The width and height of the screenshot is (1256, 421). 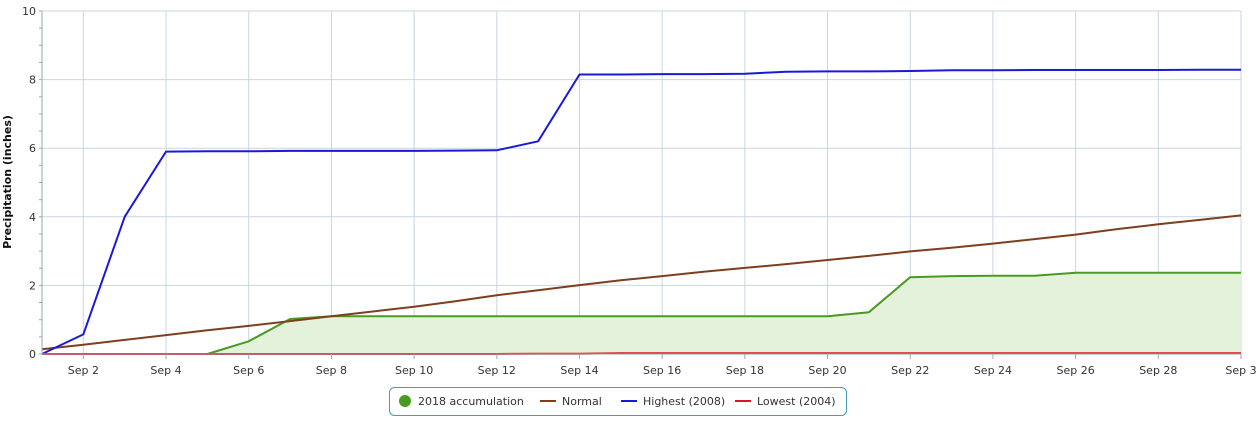 What do you see at coordinates (7, 182) in the screenshot?
I see `y-axis-title: Precipitation (inches)` at bounding box center [7, 182].